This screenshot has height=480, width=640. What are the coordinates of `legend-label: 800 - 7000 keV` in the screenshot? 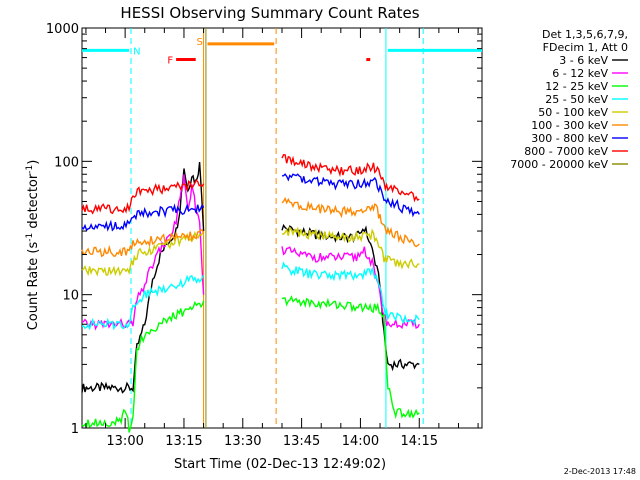 It's located at (566, 151).